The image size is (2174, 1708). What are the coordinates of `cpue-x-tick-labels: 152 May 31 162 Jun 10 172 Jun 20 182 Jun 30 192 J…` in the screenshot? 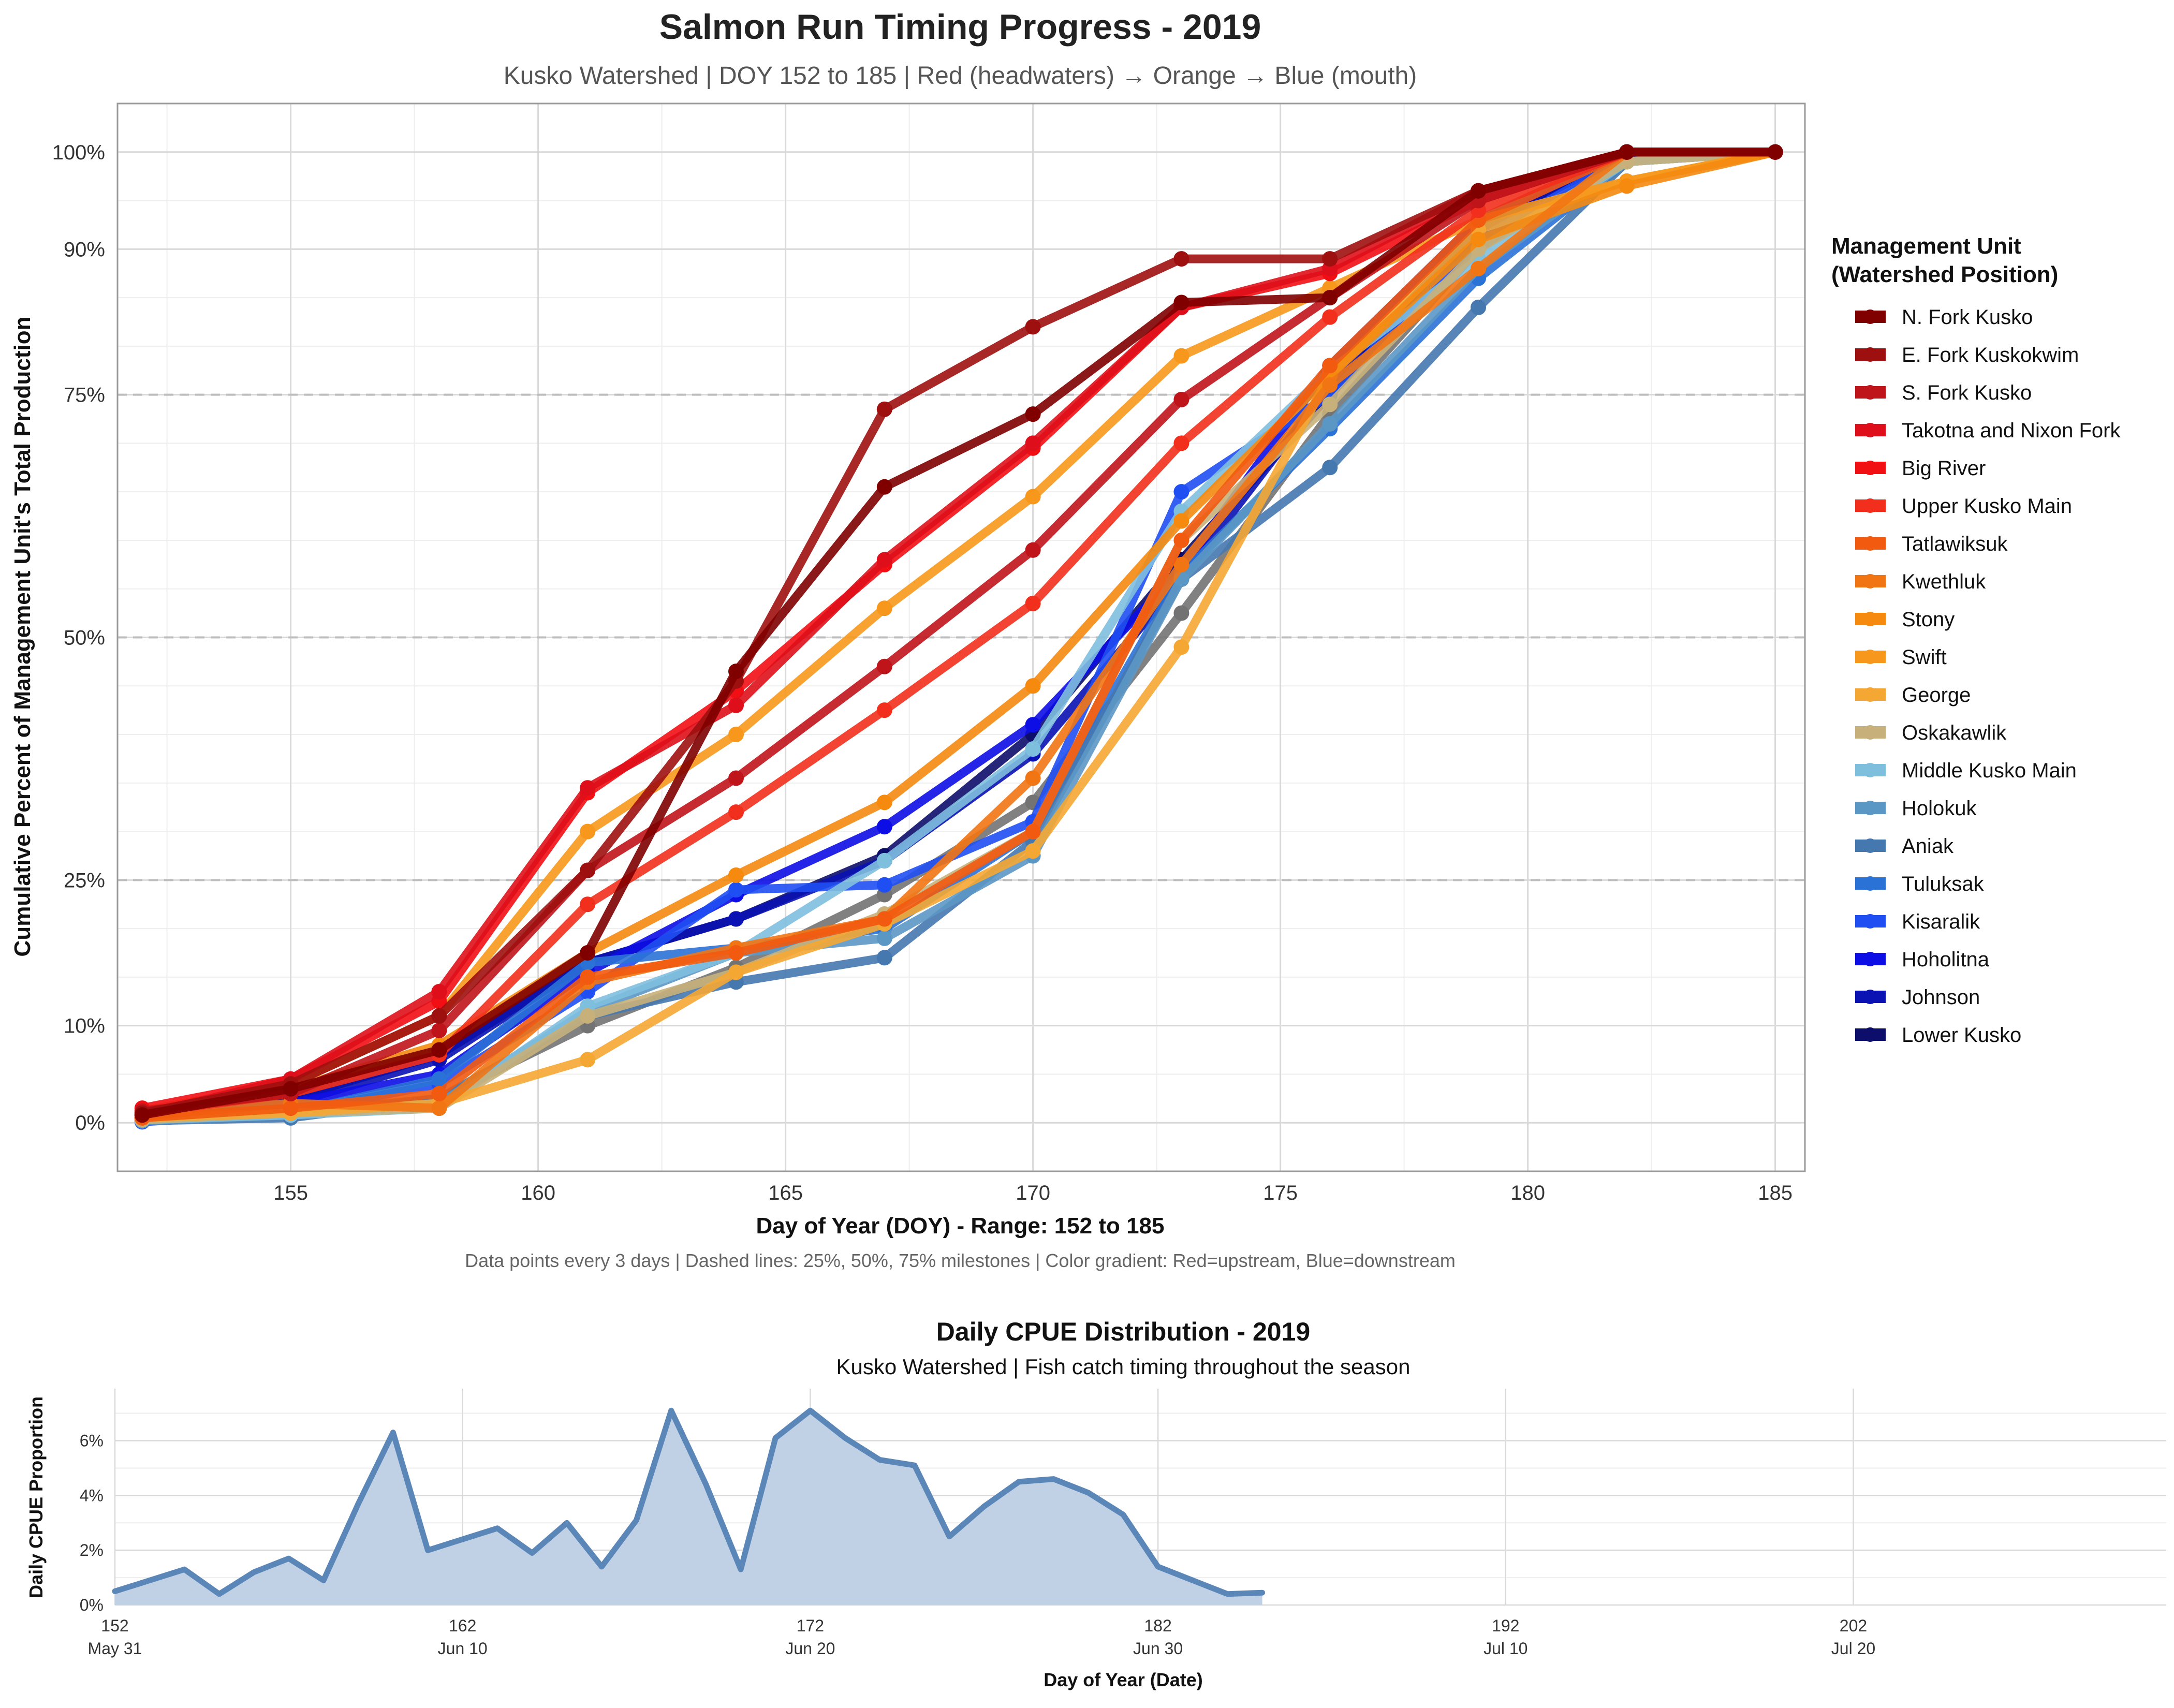 It's located at (982, 1637).